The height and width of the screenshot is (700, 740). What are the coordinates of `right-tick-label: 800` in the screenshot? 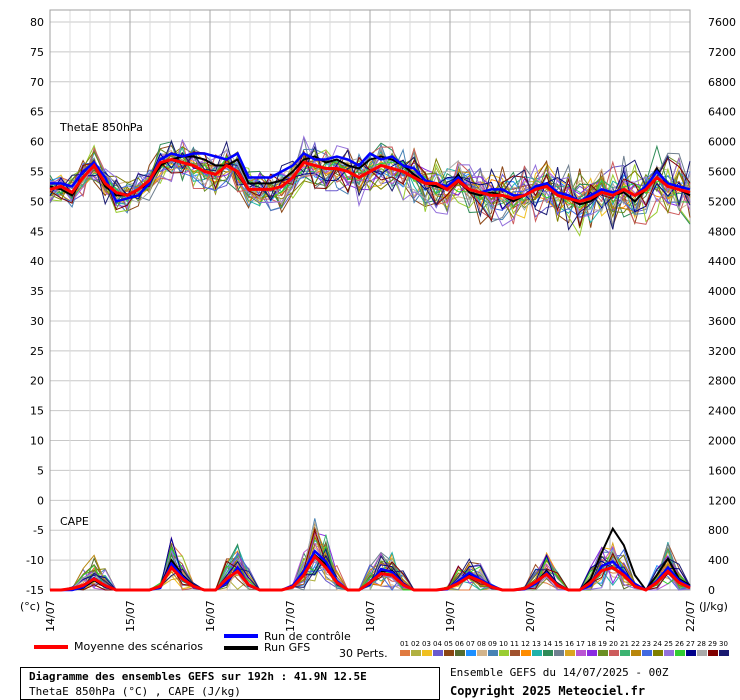 It's located at (718, 530).